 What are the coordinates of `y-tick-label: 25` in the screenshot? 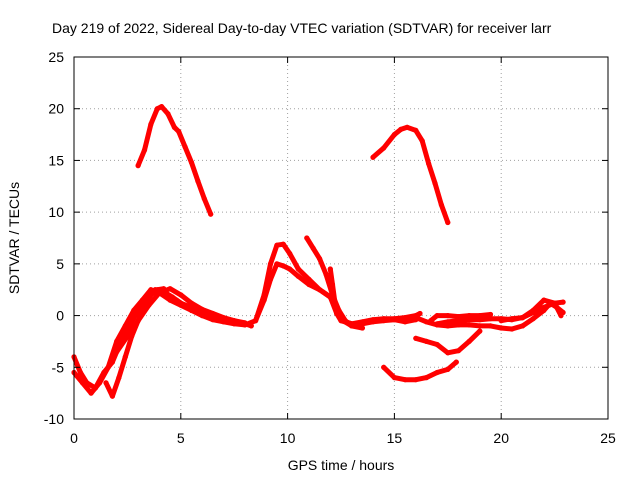 It's located at (56, 57).